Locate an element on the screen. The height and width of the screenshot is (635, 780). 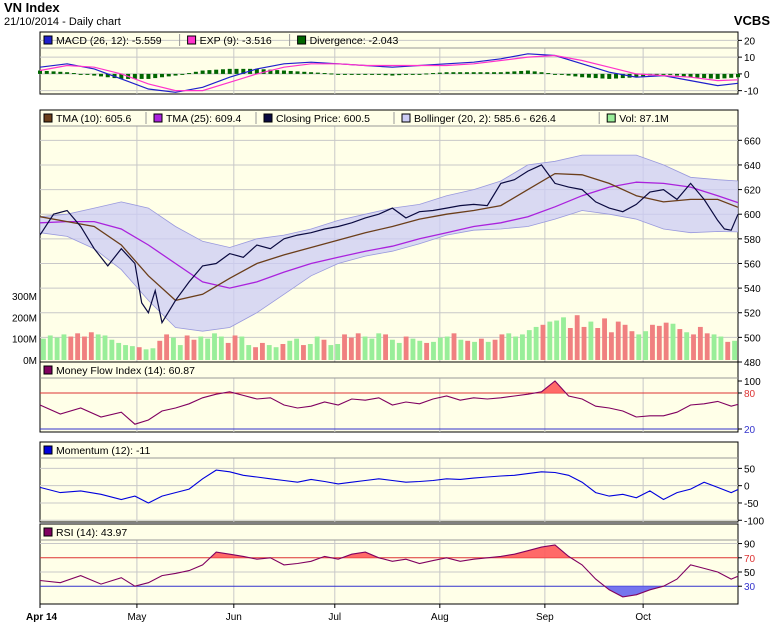
macd-legend-label-1: EXP (9): -3.516 is located at coordinates (236, 41).